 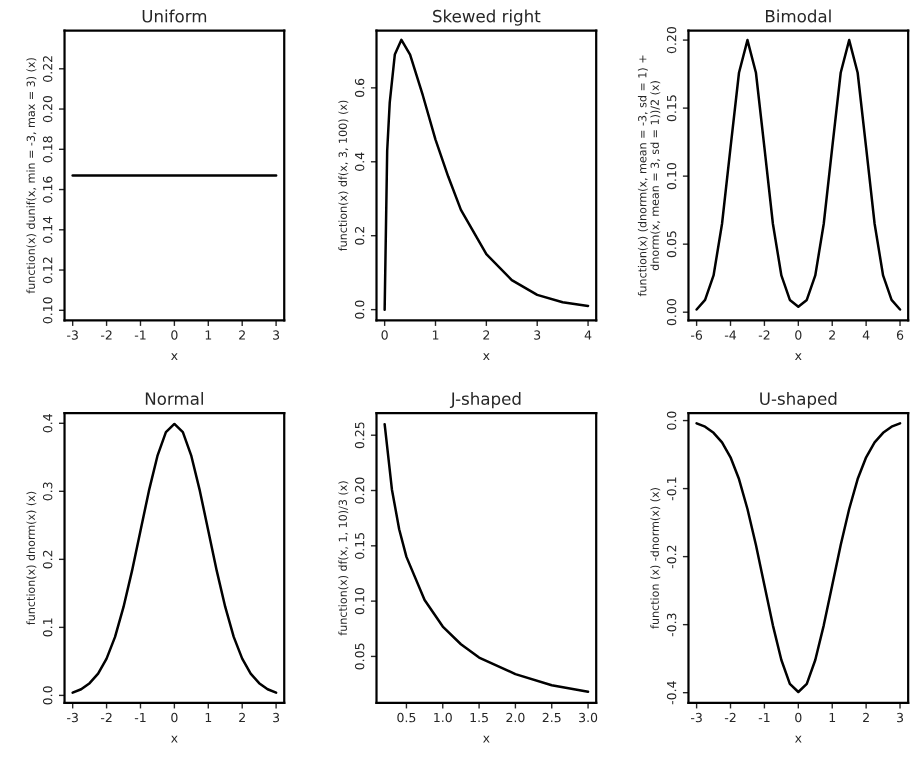 I want to click on chart-title: Bimodal, so click(x=798, y=16).